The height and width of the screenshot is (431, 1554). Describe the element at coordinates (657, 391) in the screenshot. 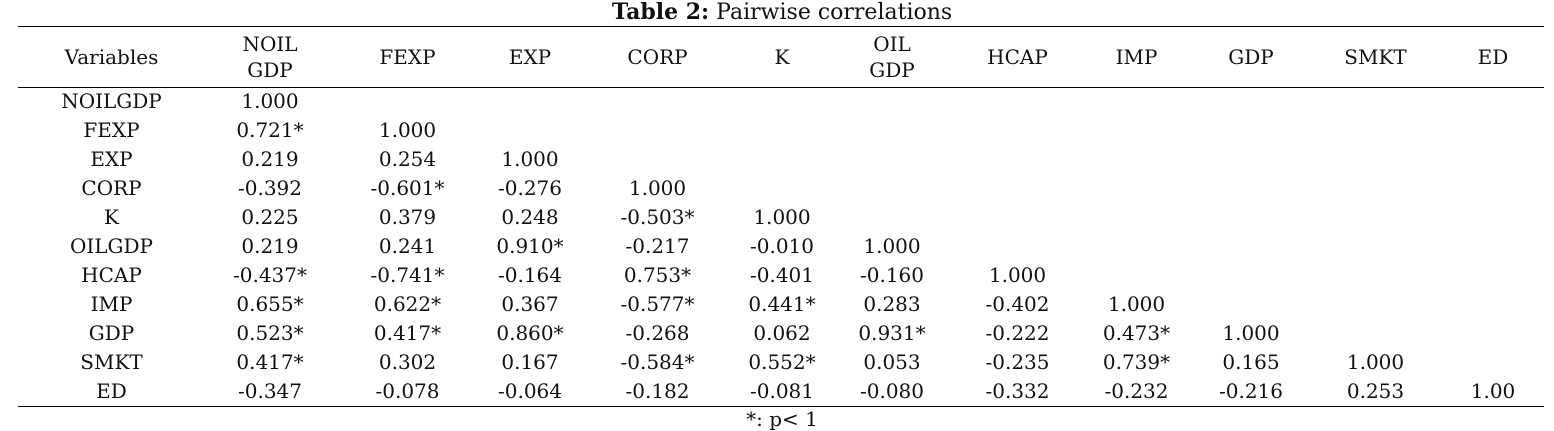

I see `correlation-cell: -0.182` at that location.